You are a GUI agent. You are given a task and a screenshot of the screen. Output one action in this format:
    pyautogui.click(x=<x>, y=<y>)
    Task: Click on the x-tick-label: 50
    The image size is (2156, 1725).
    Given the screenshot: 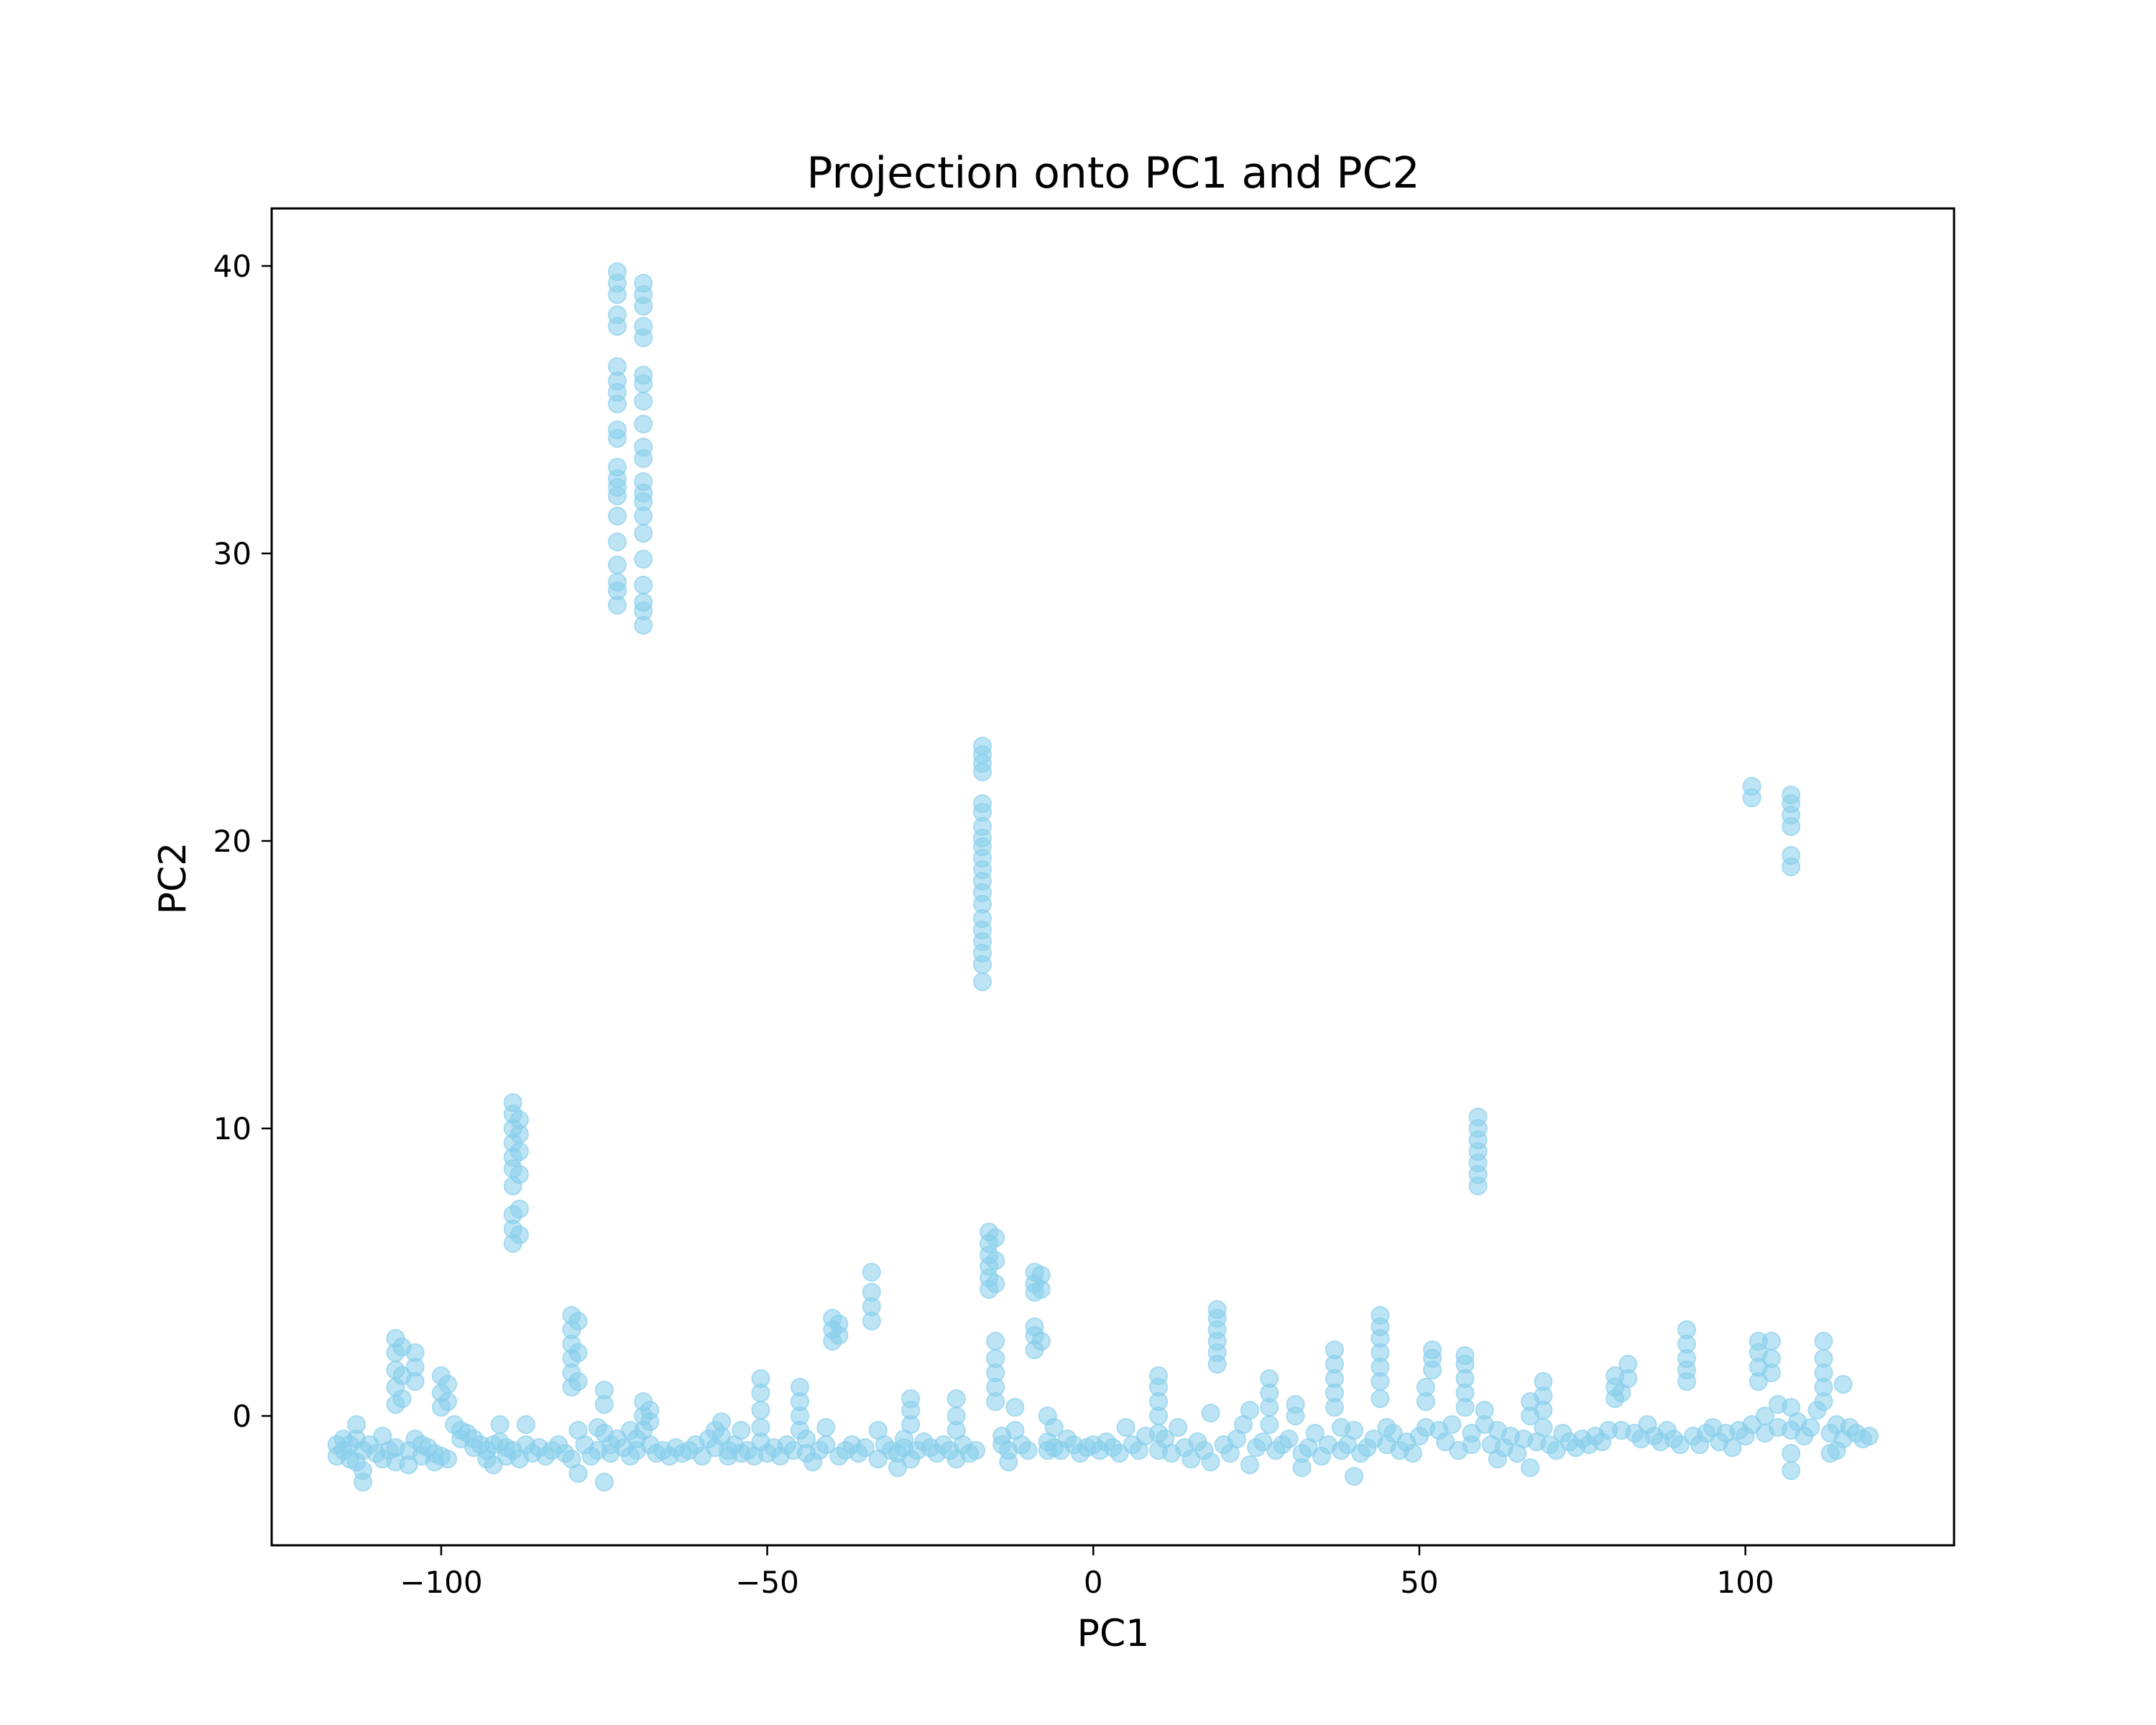 What is the action you would take?
    pyautogui.click(x=1419, y=1582)
    